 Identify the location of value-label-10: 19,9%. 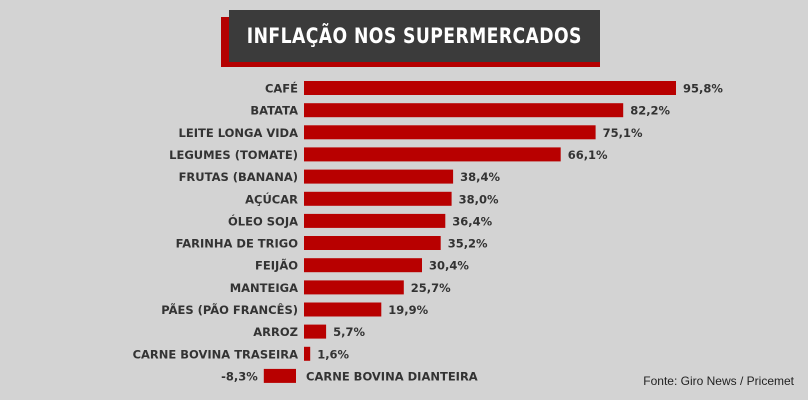
(408, 310).